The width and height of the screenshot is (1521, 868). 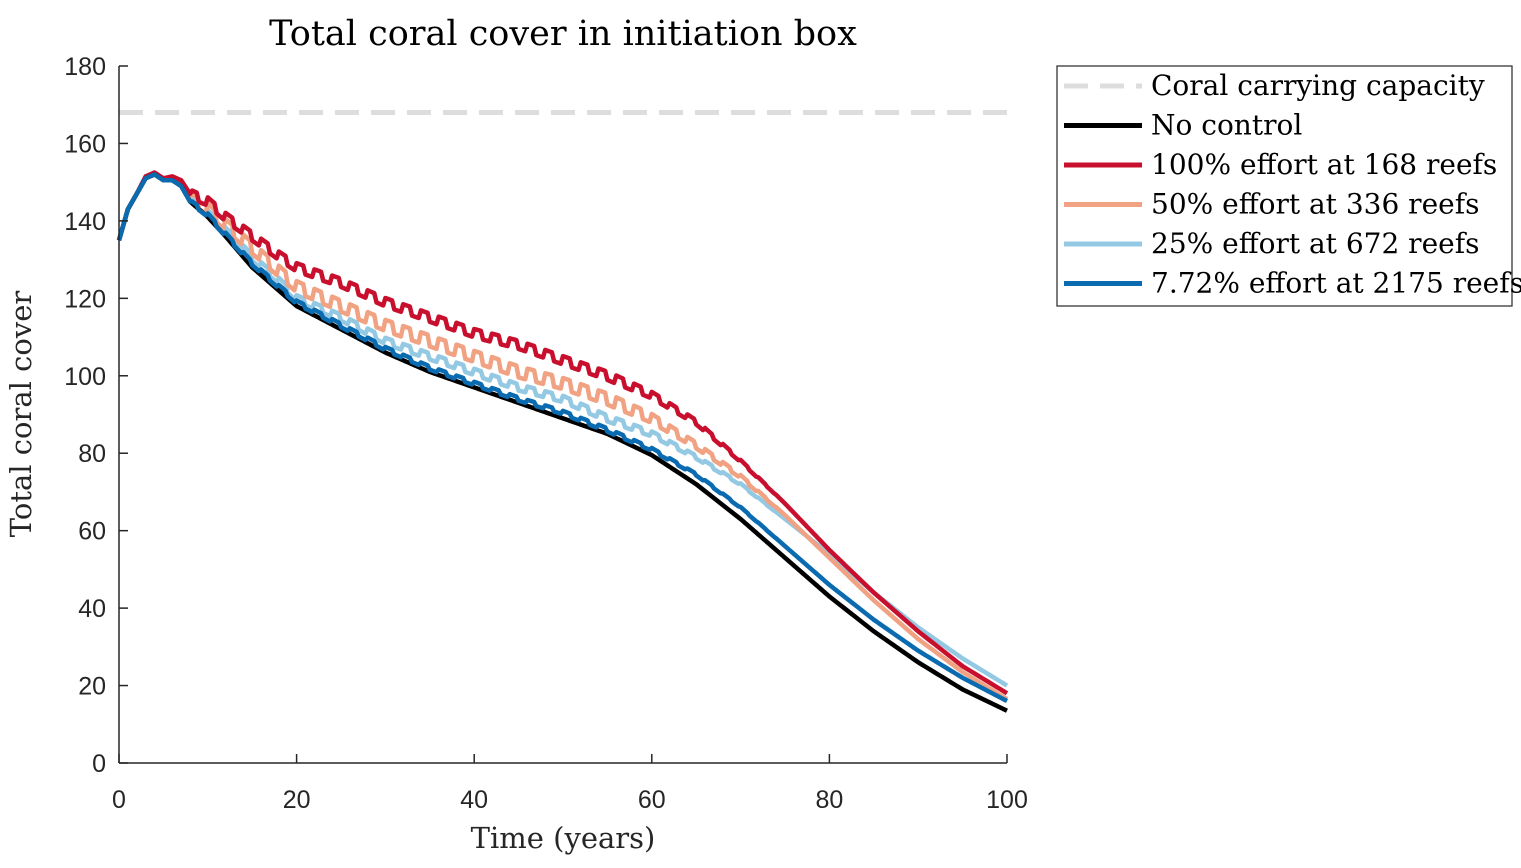 What do you see at coordinates (119, 800) in the screenshot?
I see `x-tick-label: 0` at bounding box center [119, 800].